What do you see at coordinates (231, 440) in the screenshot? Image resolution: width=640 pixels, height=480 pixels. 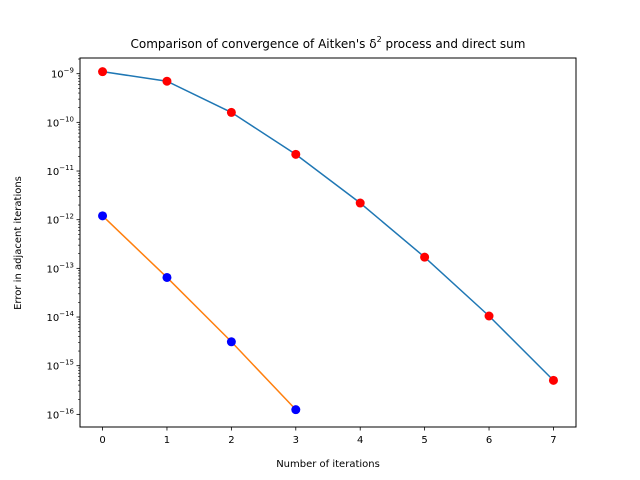 I see `x-tick-label: 2` at bounding box center [231, 440].